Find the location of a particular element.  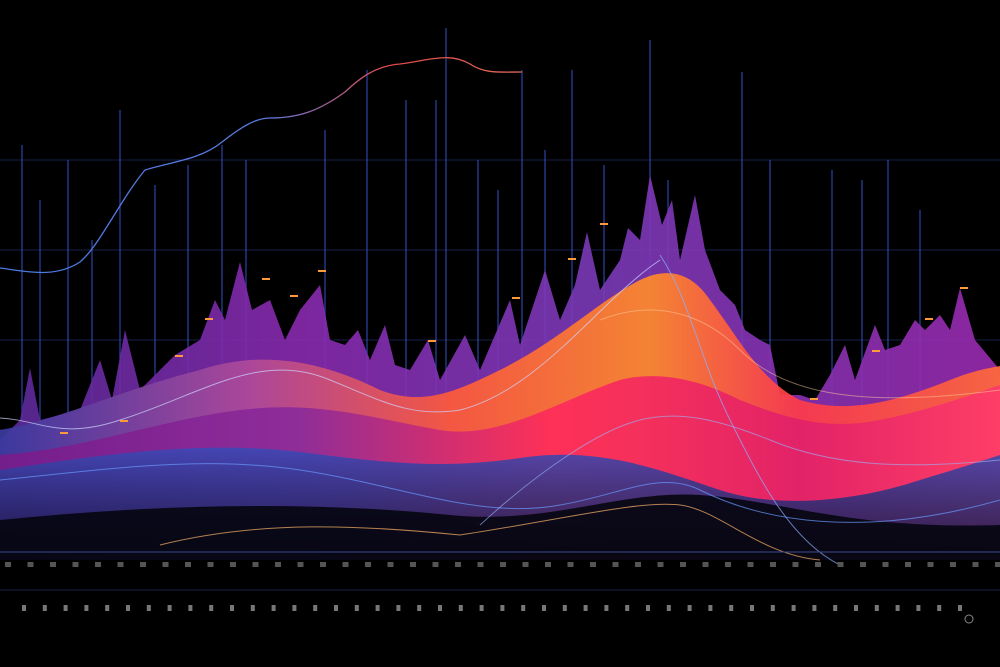

tick-row is located at coordinates (502, 586).